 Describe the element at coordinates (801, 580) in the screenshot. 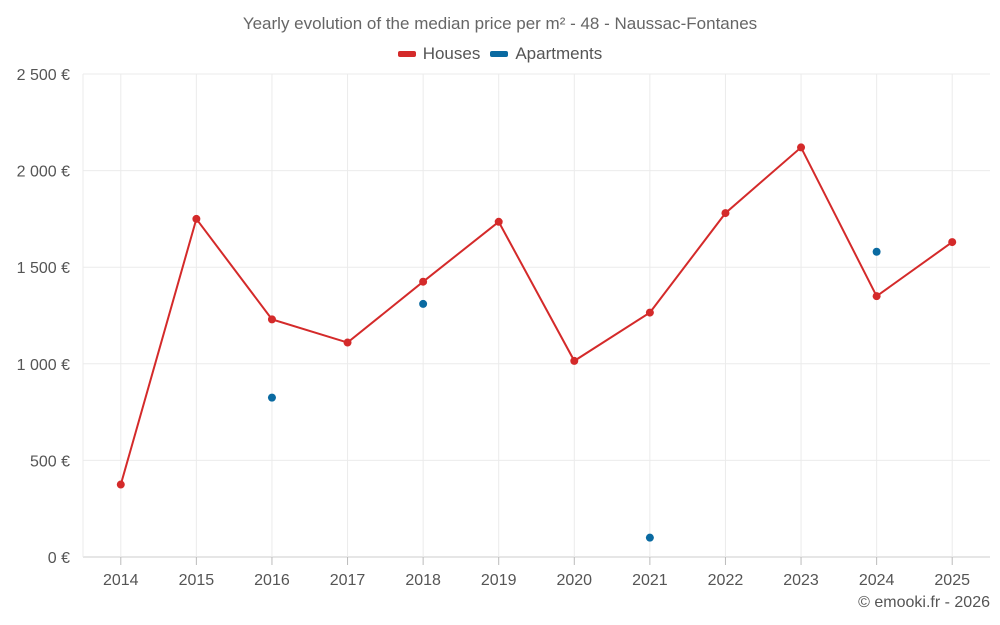

I see `x-tick-label: 2023` at that location.